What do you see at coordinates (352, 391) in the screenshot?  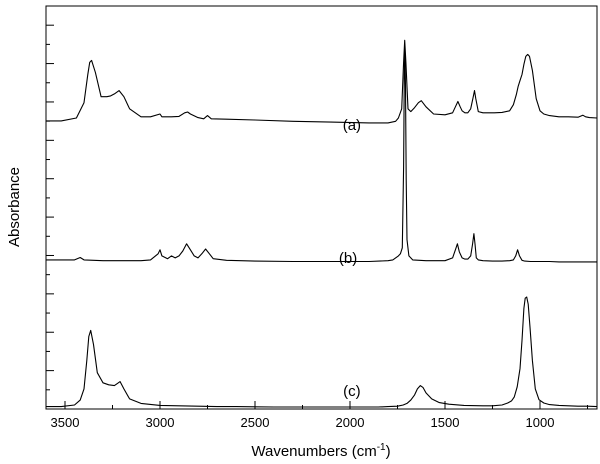 I see `series-label-c: (c)` at bounding box center [352, 391].